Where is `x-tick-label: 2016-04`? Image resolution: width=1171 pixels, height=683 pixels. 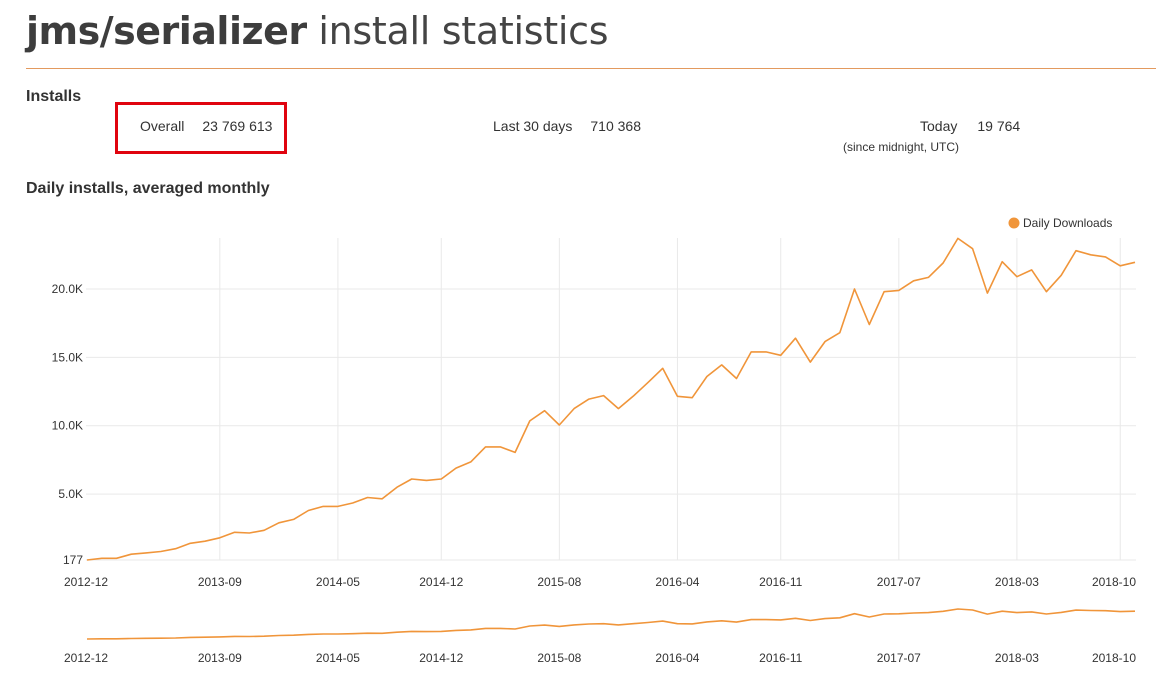
x-tick-label: 2016-04 is located at coordinates (677, 582).